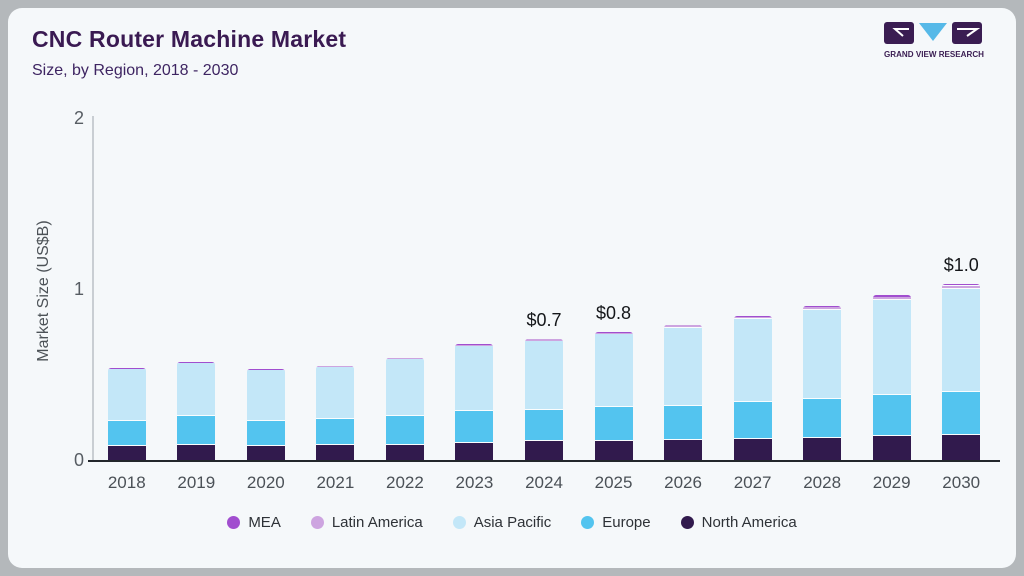 This screenshot has height=576, width=1024. What do you see at coordinates (891, 448) in the screenshot?
I see `bar-segment-north-america-2029` at bounding box center [891, 448].